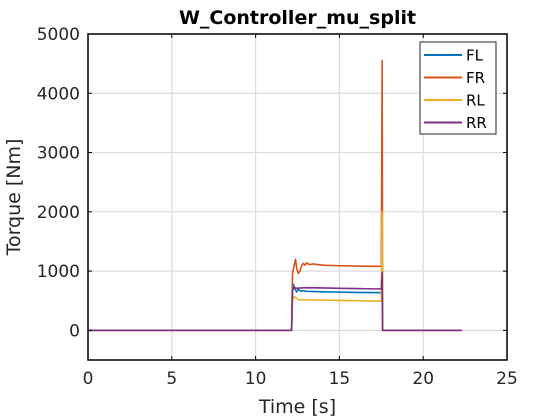  What do you see at coordinates (58, 213) in the screenshot?
I see `y-tick-label: 2000` at bounding box center [58, 213].